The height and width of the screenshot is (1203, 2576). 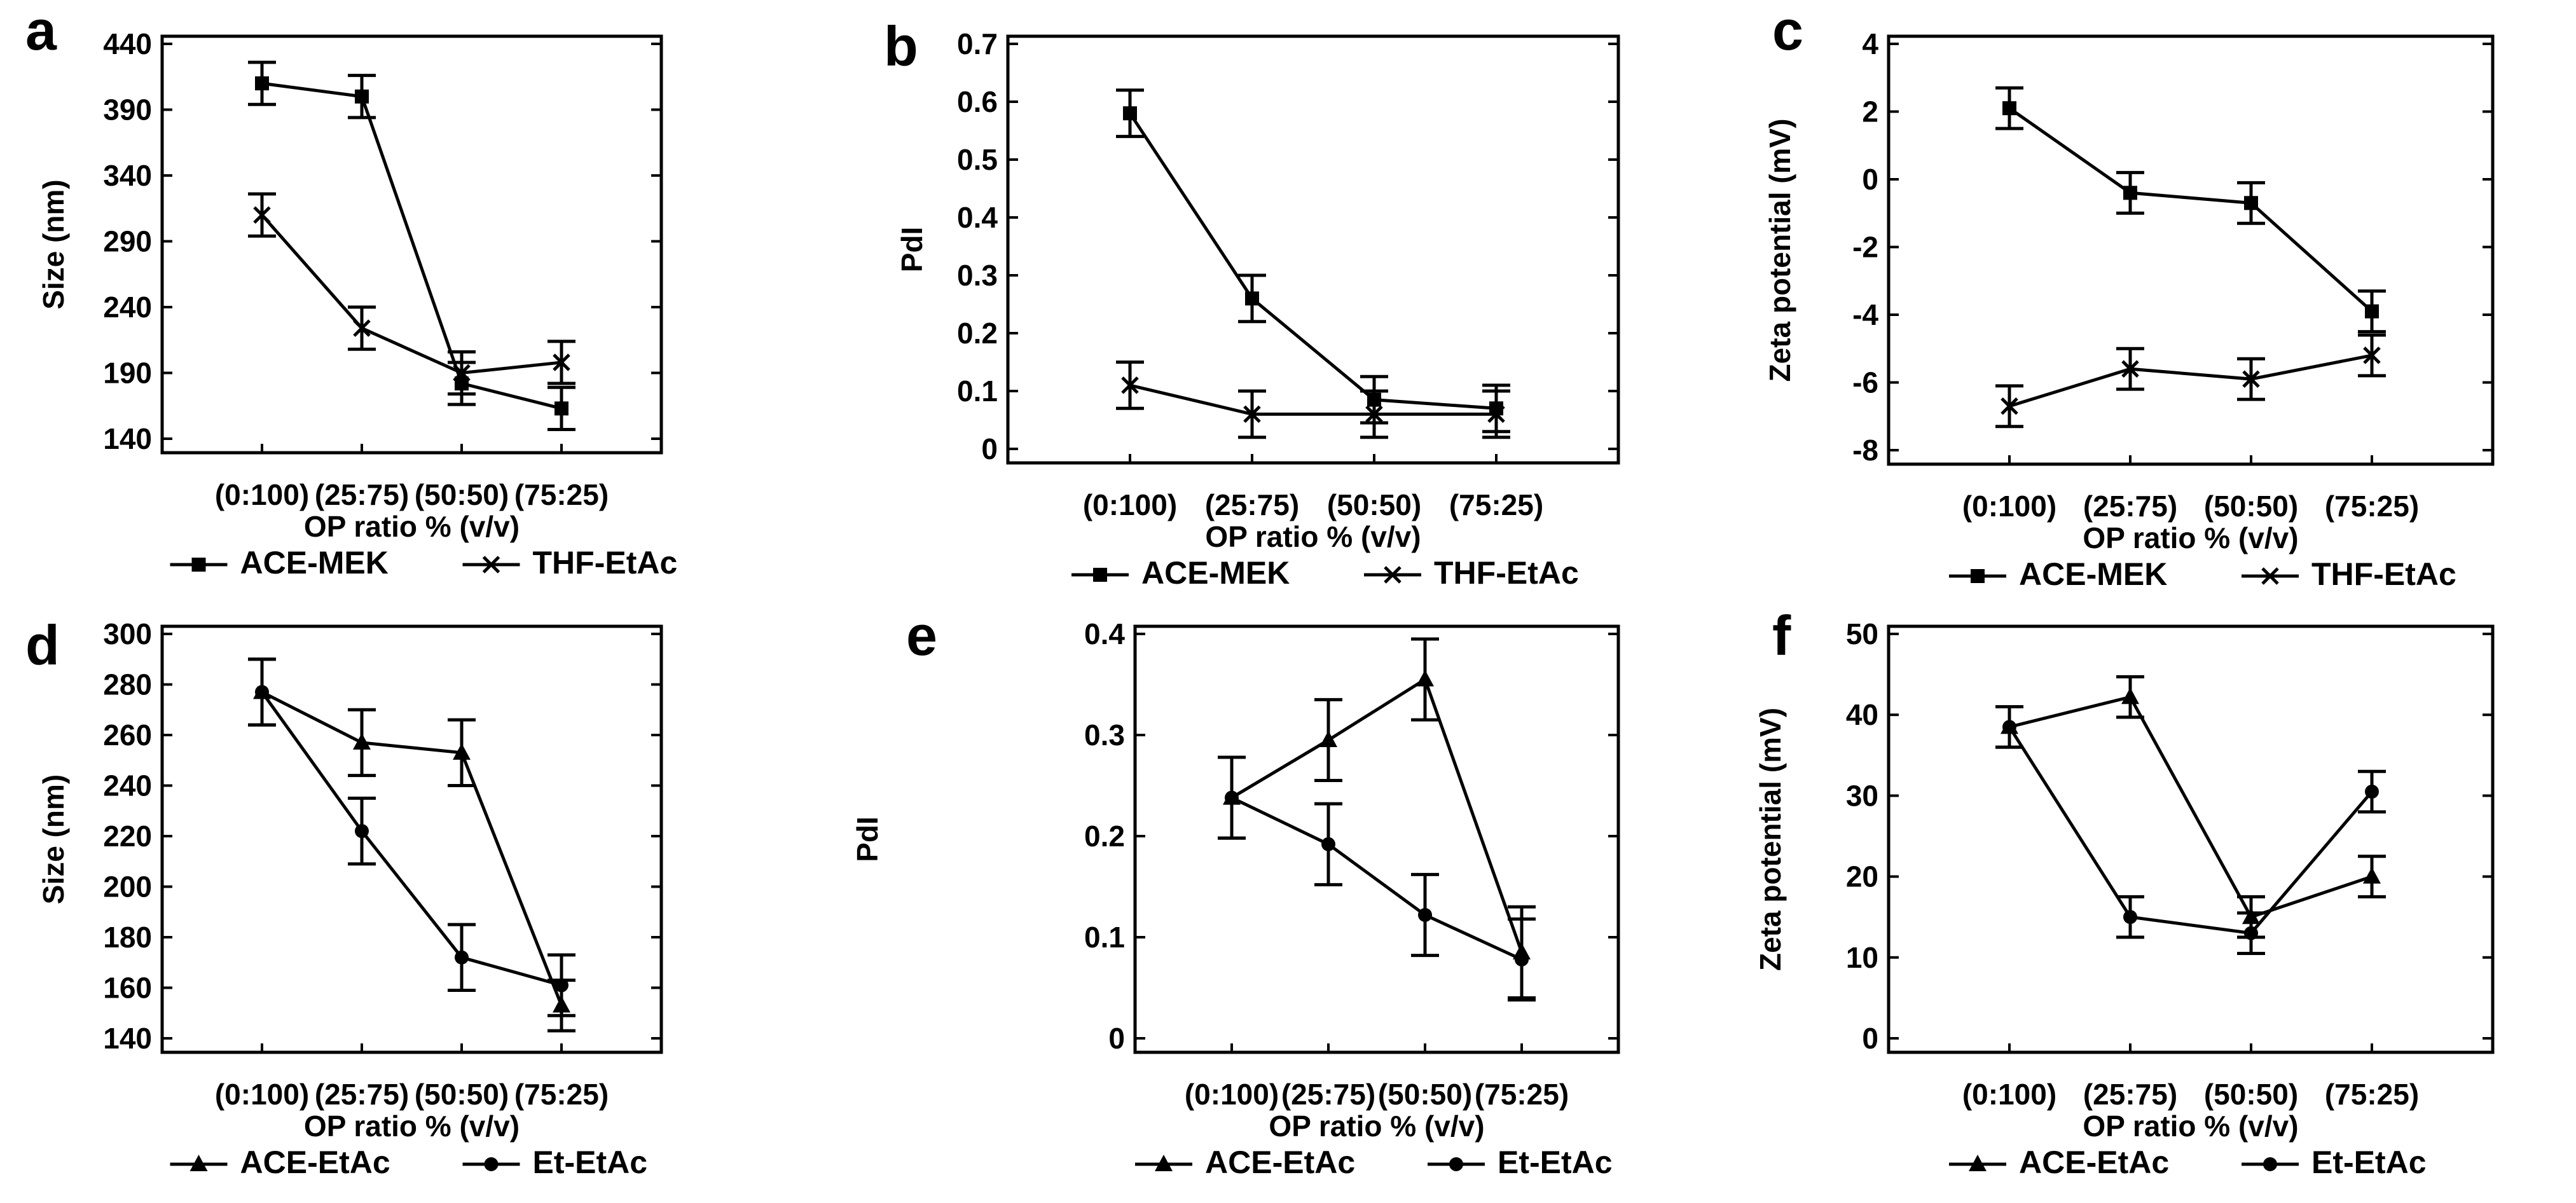 I want to click on y-tick-label: 140, so click(x=127, y=438).